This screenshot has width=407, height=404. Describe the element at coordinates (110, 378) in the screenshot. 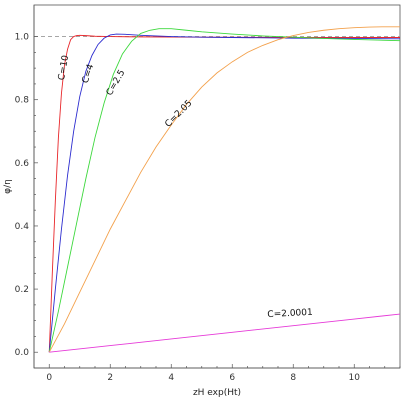

I see `x-tick-label: 2` at that location.